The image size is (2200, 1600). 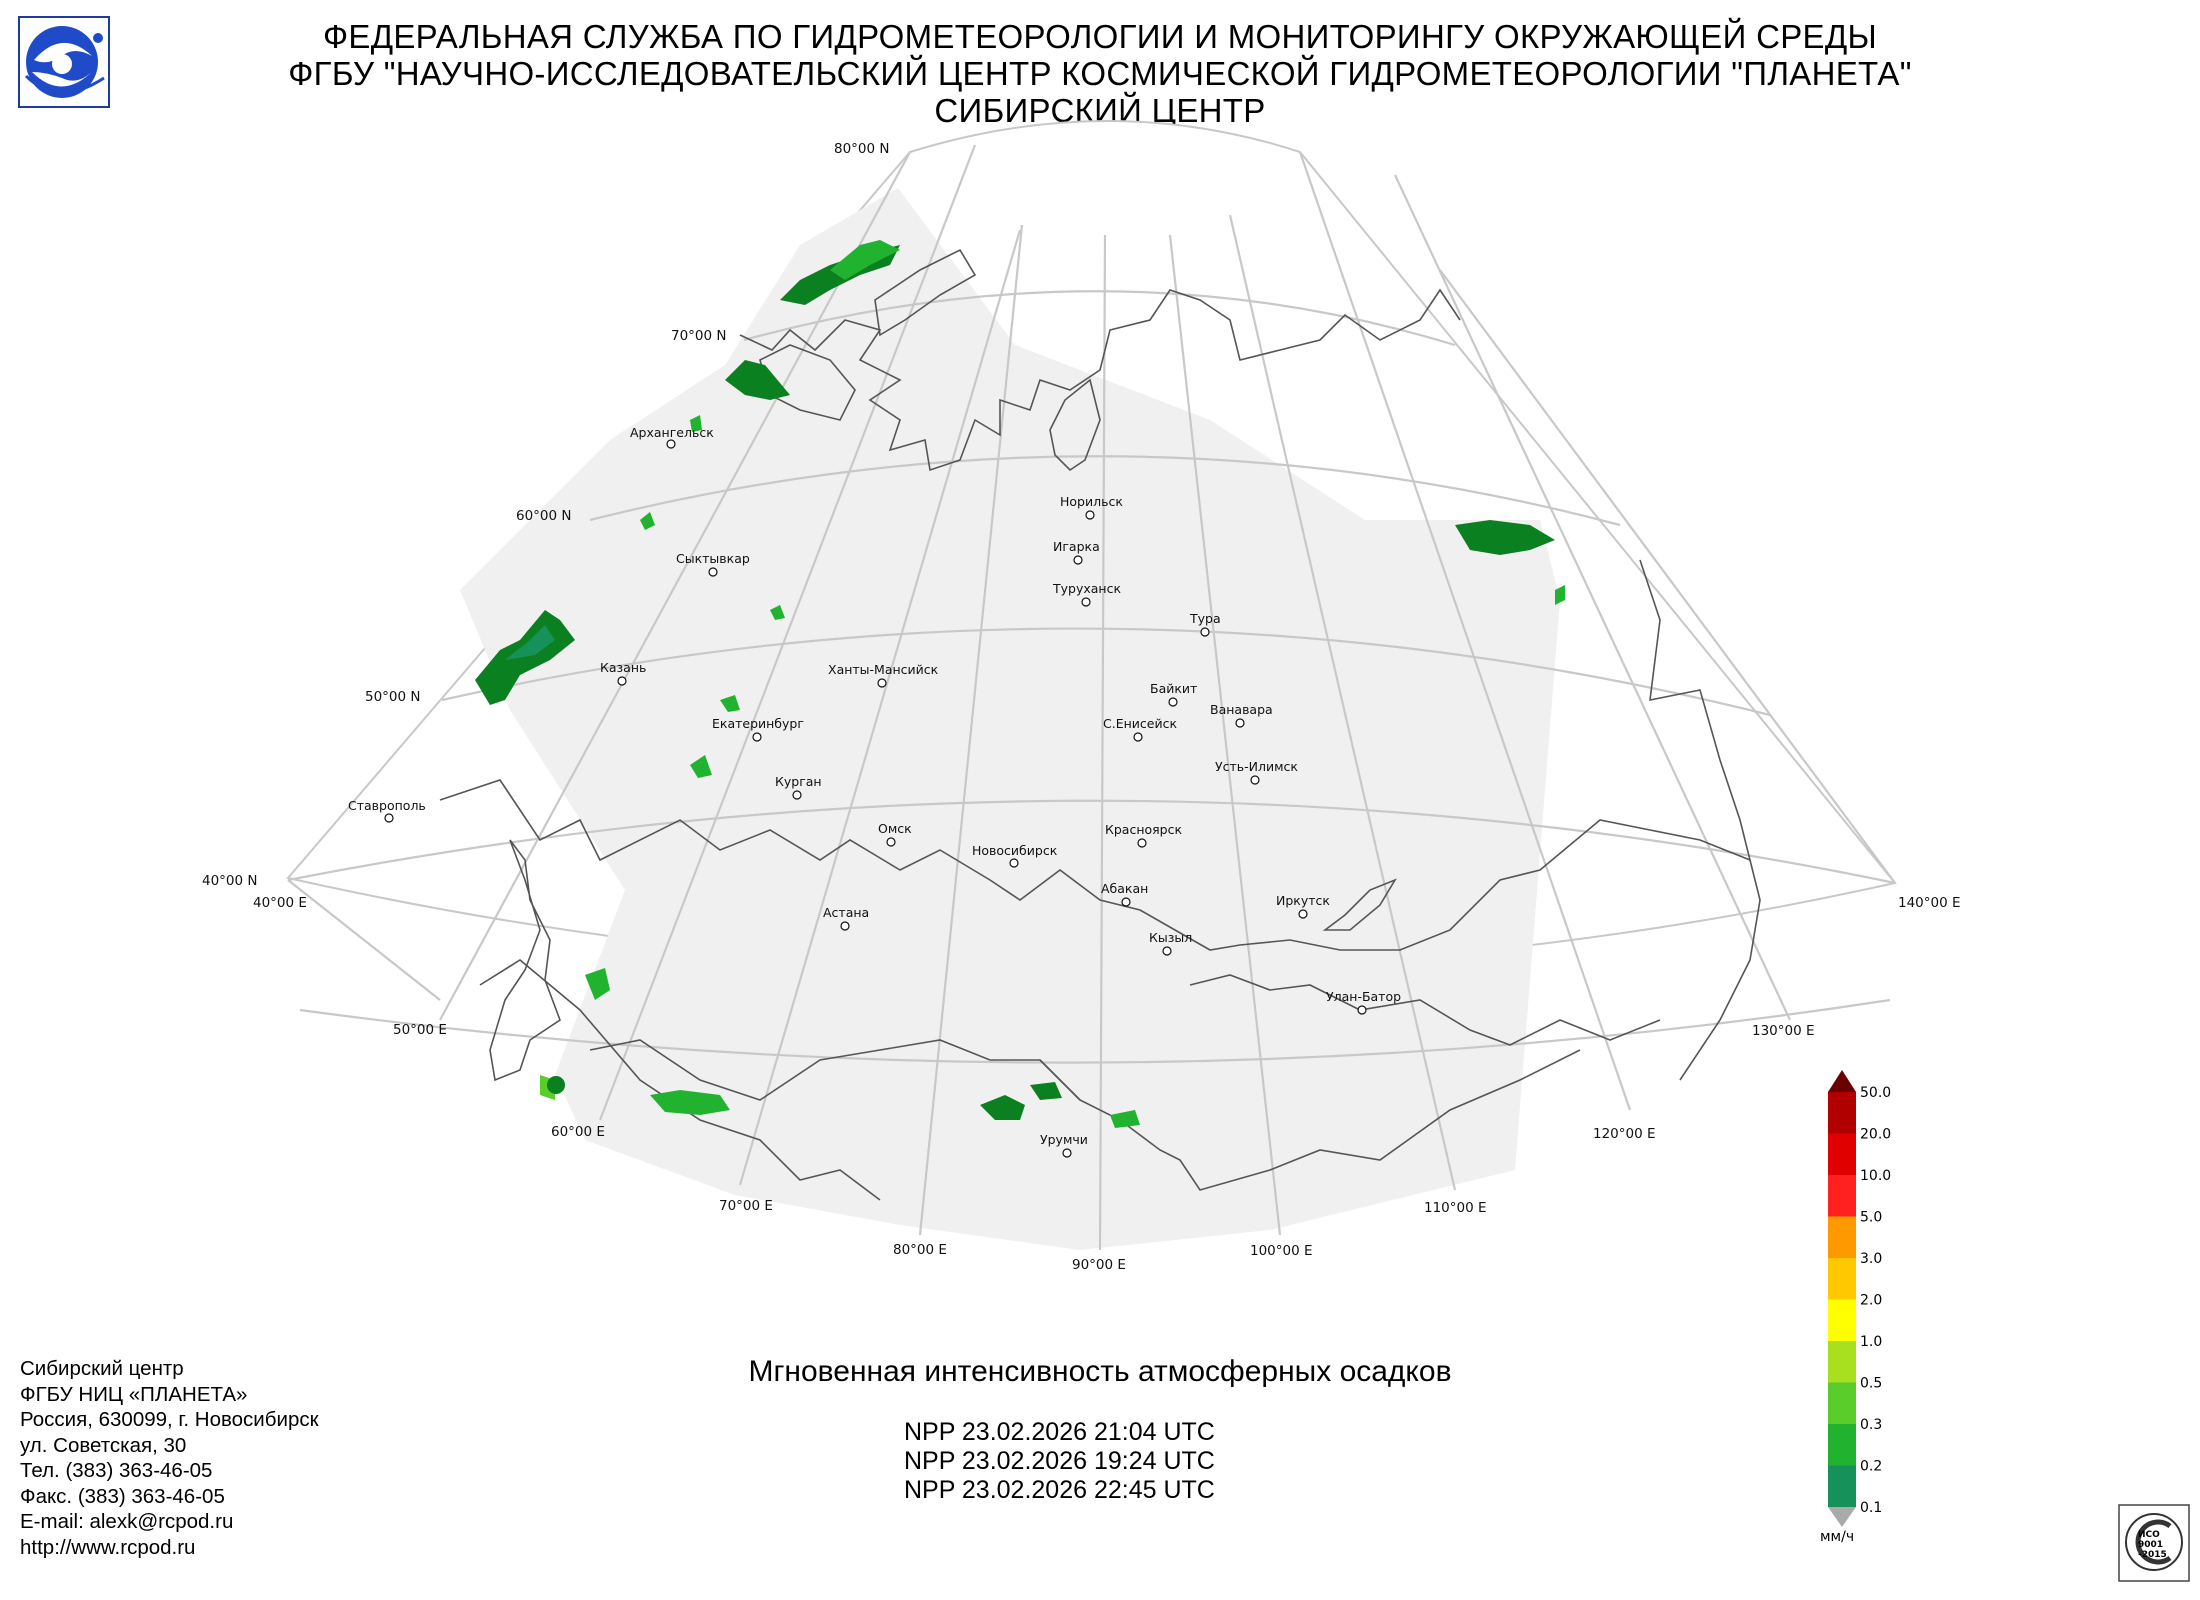 I want to click on coast-far-east, so click(x=1700, y=820).